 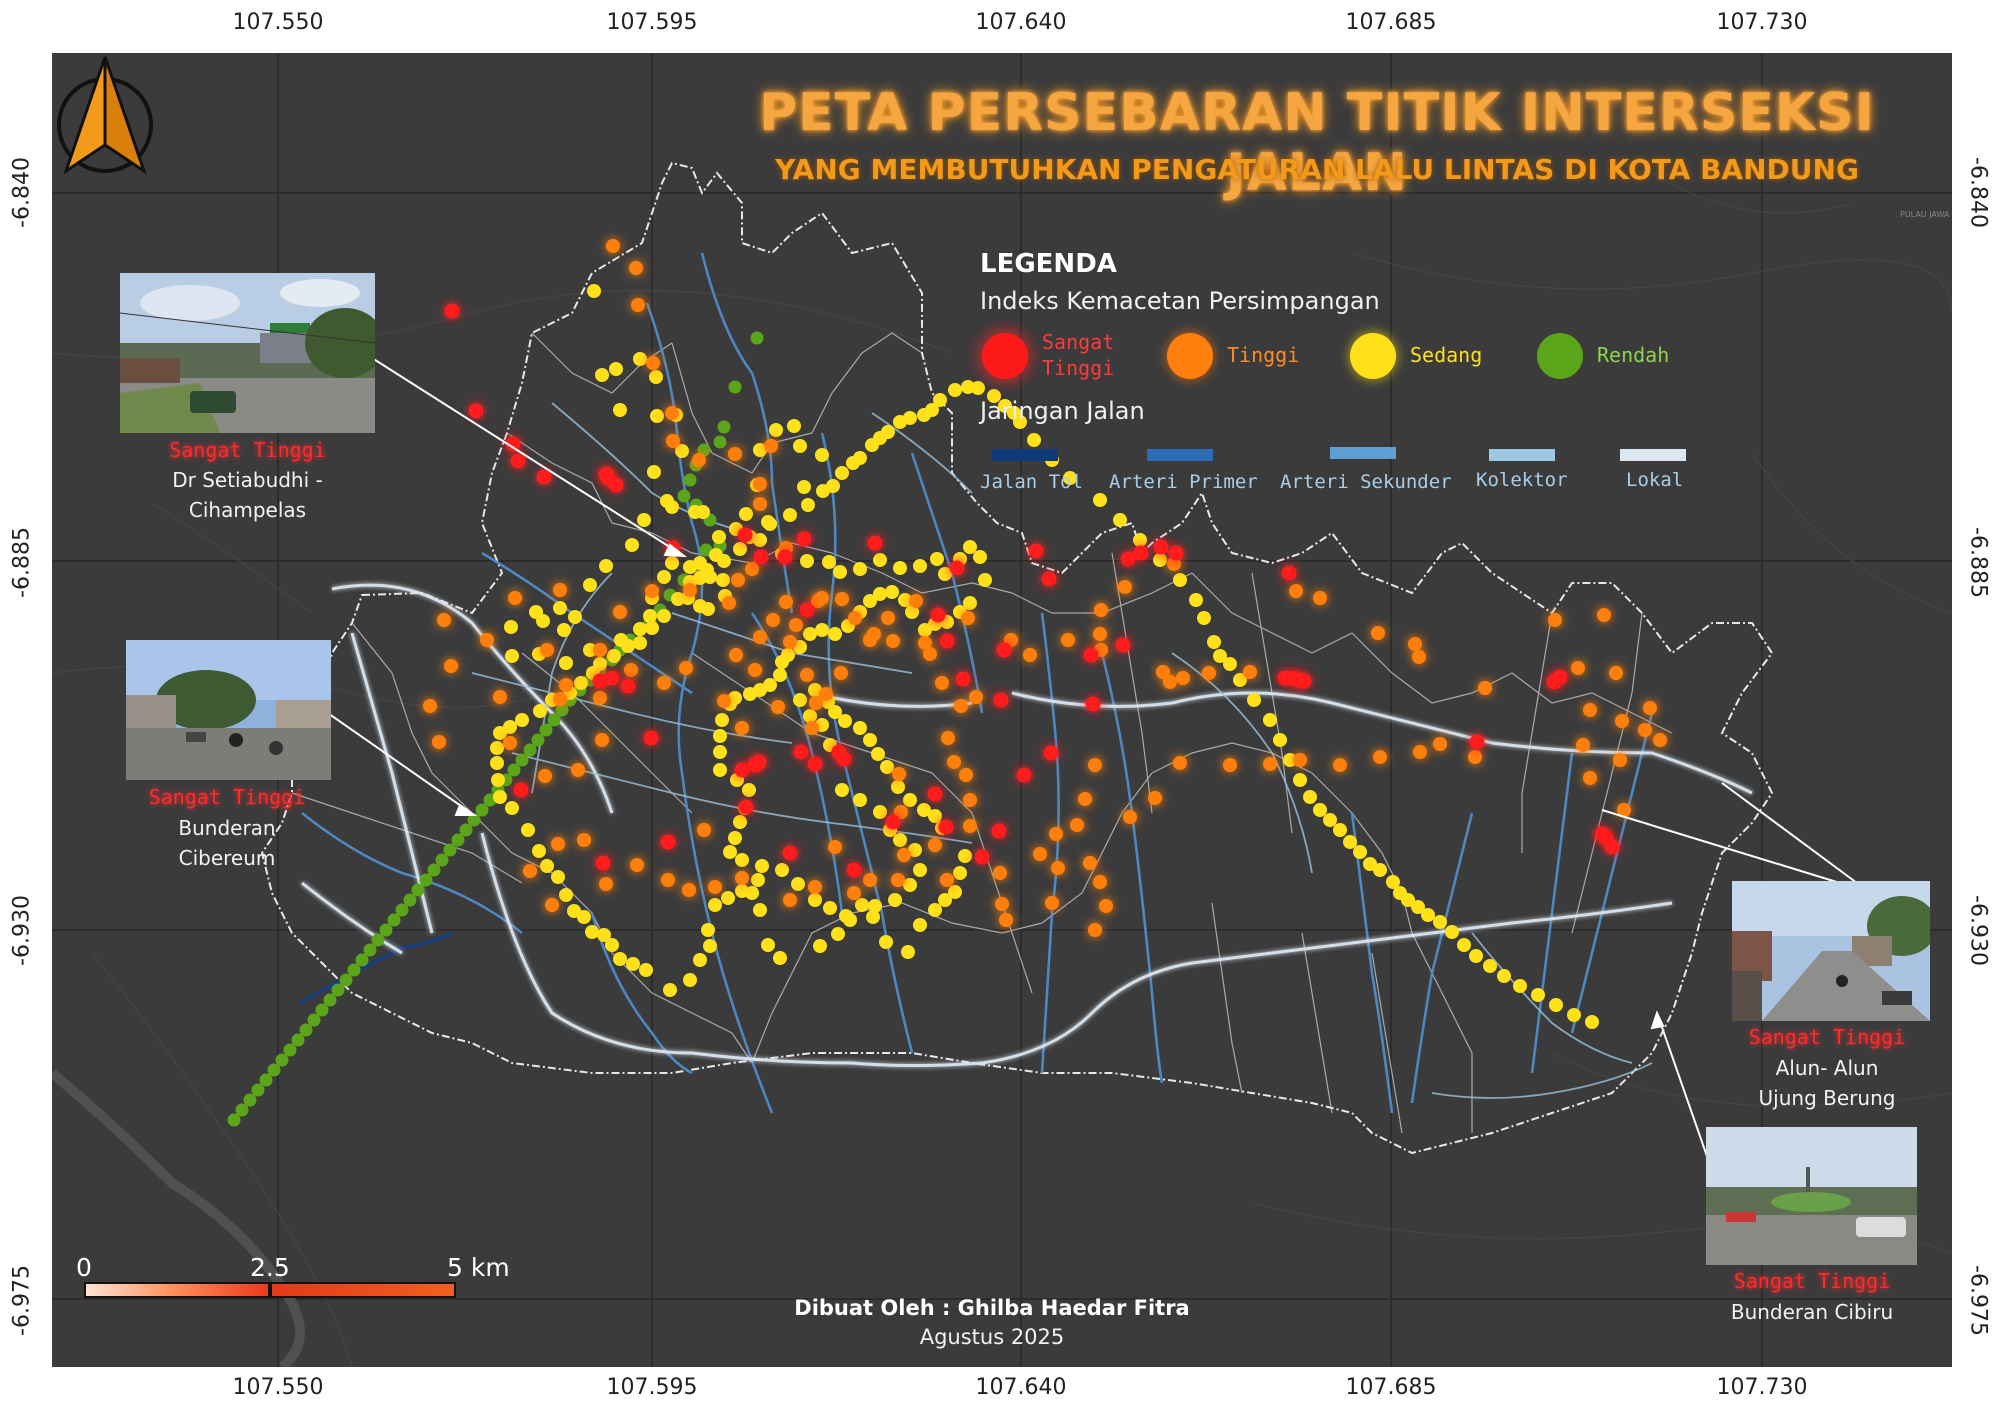 What do you see at coordinates (1827, 1037) in the screenshot?
I see `callout-category-3: Sangat Tinggi` at bounding box center [1827, 1037].